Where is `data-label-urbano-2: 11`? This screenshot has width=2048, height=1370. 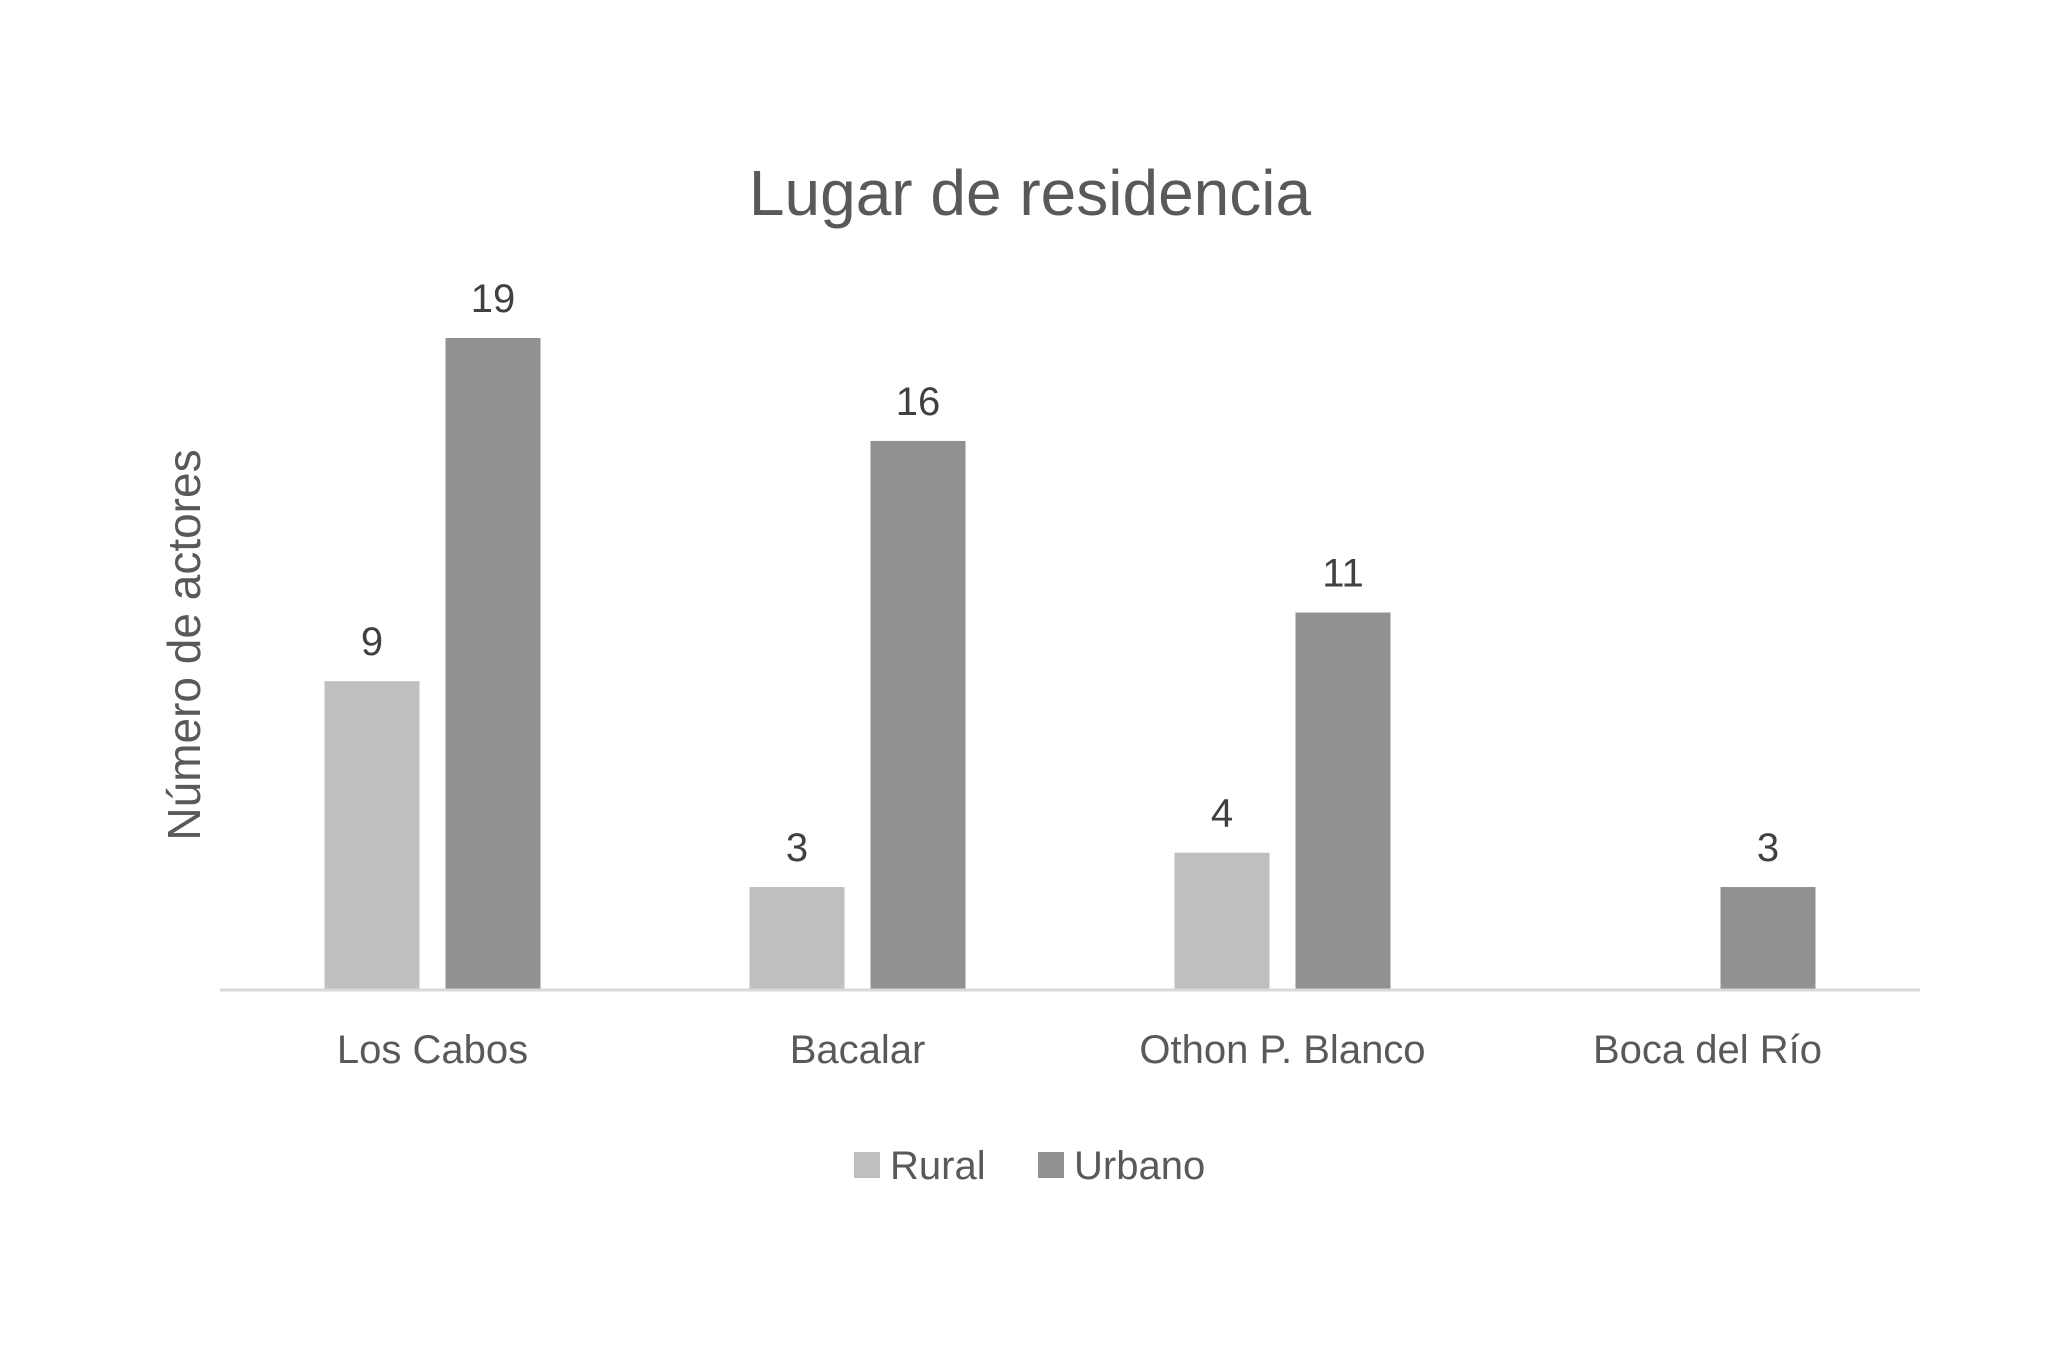 data-label-urbano-2: 11 is located at coordinates (1343, 574).